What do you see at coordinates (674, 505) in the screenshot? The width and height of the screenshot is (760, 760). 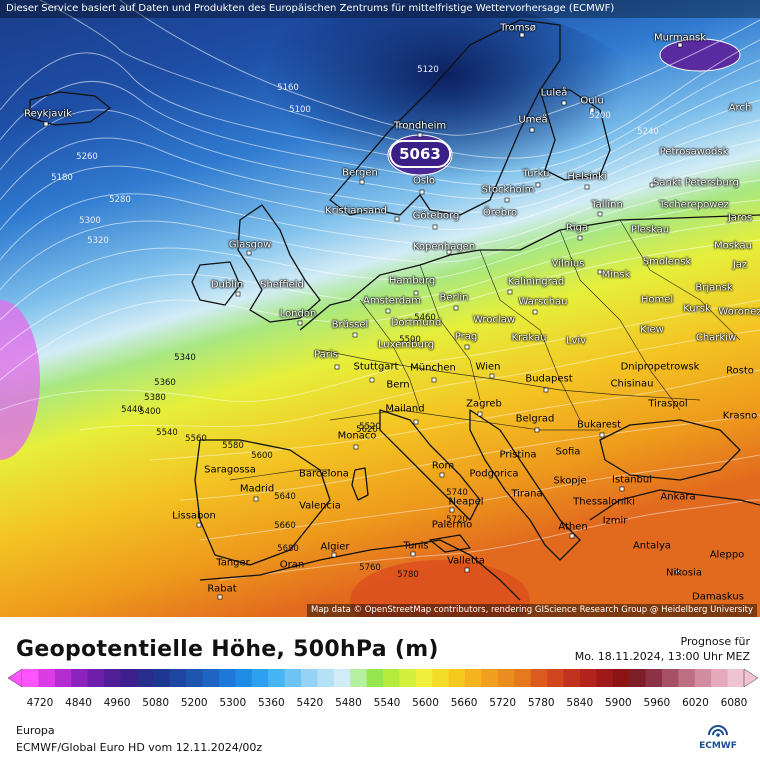 I see `turkey-coast` at bounding box center [674, 505].